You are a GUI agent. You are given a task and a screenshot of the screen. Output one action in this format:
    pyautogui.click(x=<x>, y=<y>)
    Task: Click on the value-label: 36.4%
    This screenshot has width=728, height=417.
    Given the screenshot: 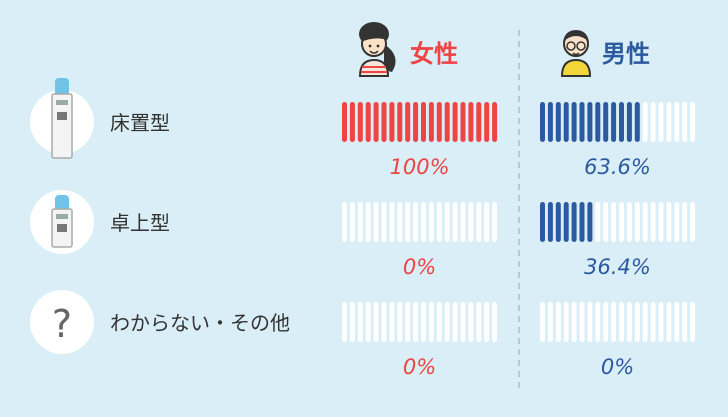 What is the action you would take?
    pyautogui.click(x=617, y=267)
    